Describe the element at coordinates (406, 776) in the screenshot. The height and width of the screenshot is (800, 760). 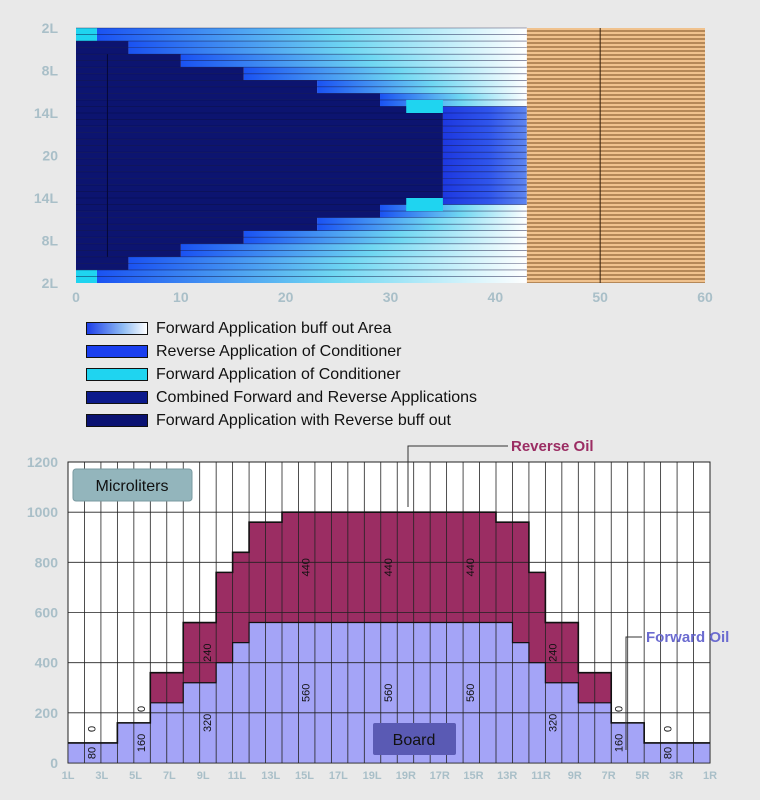
I see `x-tick-label: 19R` at that location.